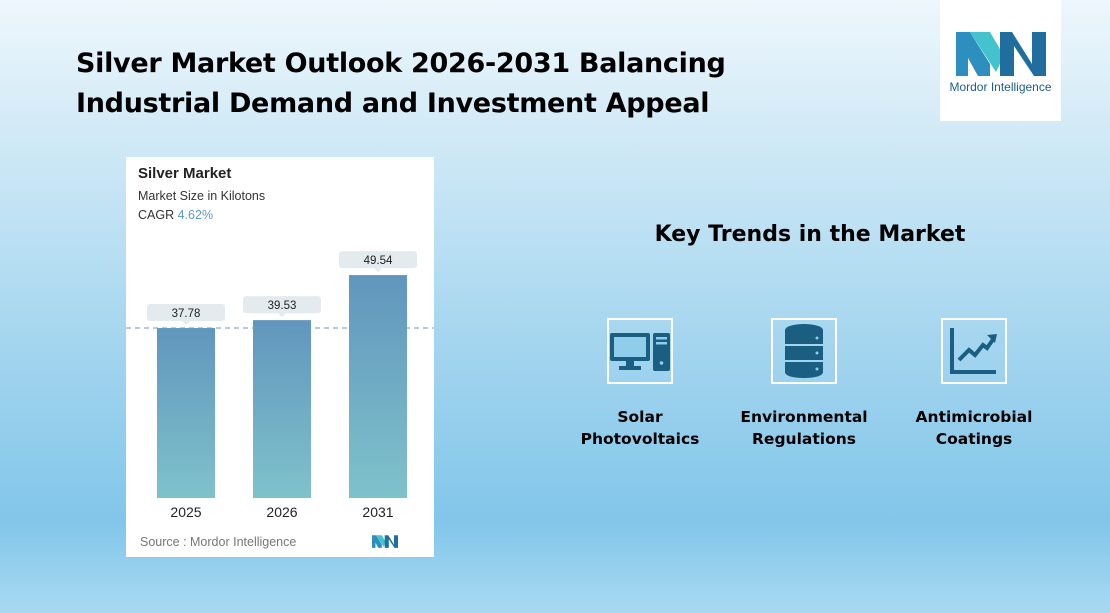 Image resolution: width=1110 pixels, height=613 pixels. I want to click on trend-label-line1: Antimicrobial, so click(974, 417).